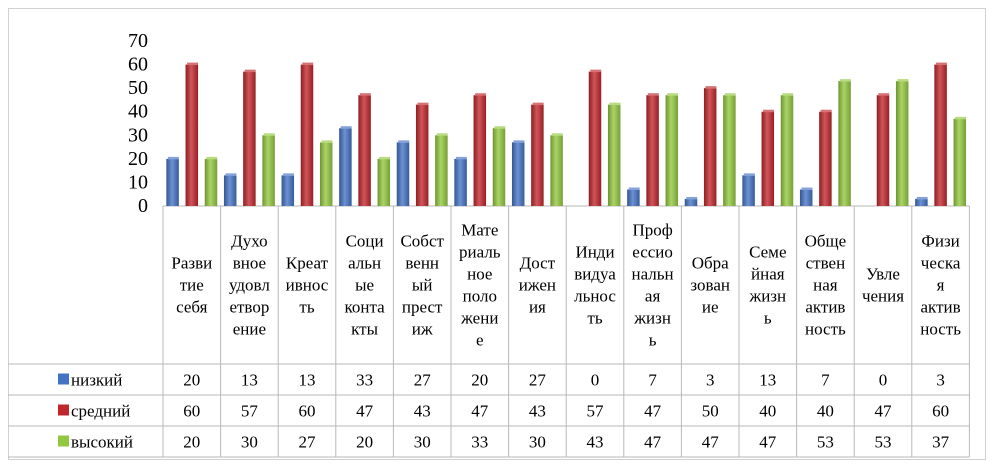 This screenshot has width=994, height=468. What do you see at coordinates (767, 285) in the screenshot?
I see `category-label: Семе йная жизн ь` at bounding box center [767, 285].